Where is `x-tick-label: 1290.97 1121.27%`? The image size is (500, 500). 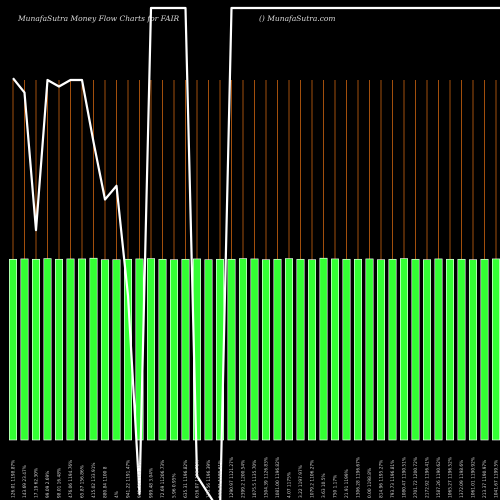 x-tick-label: 1290.97 1121.27% is located at coordinates (232, 477).